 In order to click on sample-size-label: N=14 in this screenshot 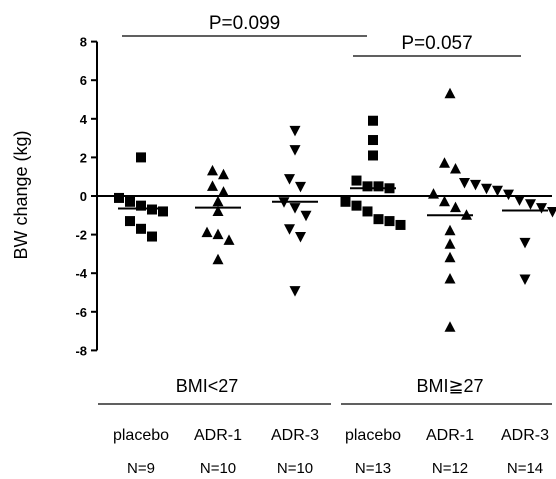, I will do `click(525, 468)`.